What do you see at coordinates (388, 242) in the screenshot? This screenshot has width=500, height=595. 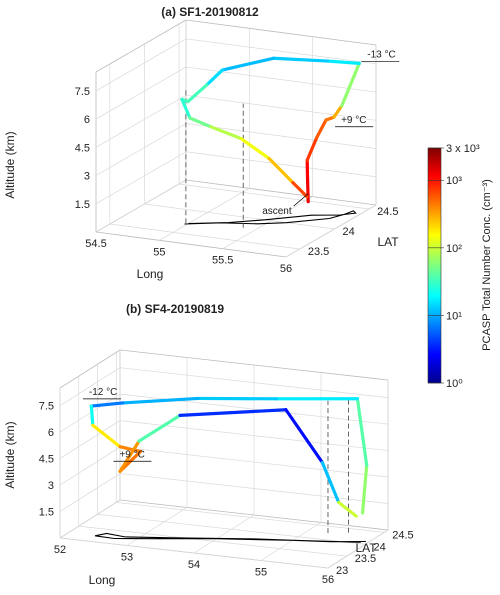 I see `panel-a-ylabel: LAT` at bounding box center [388, 242].